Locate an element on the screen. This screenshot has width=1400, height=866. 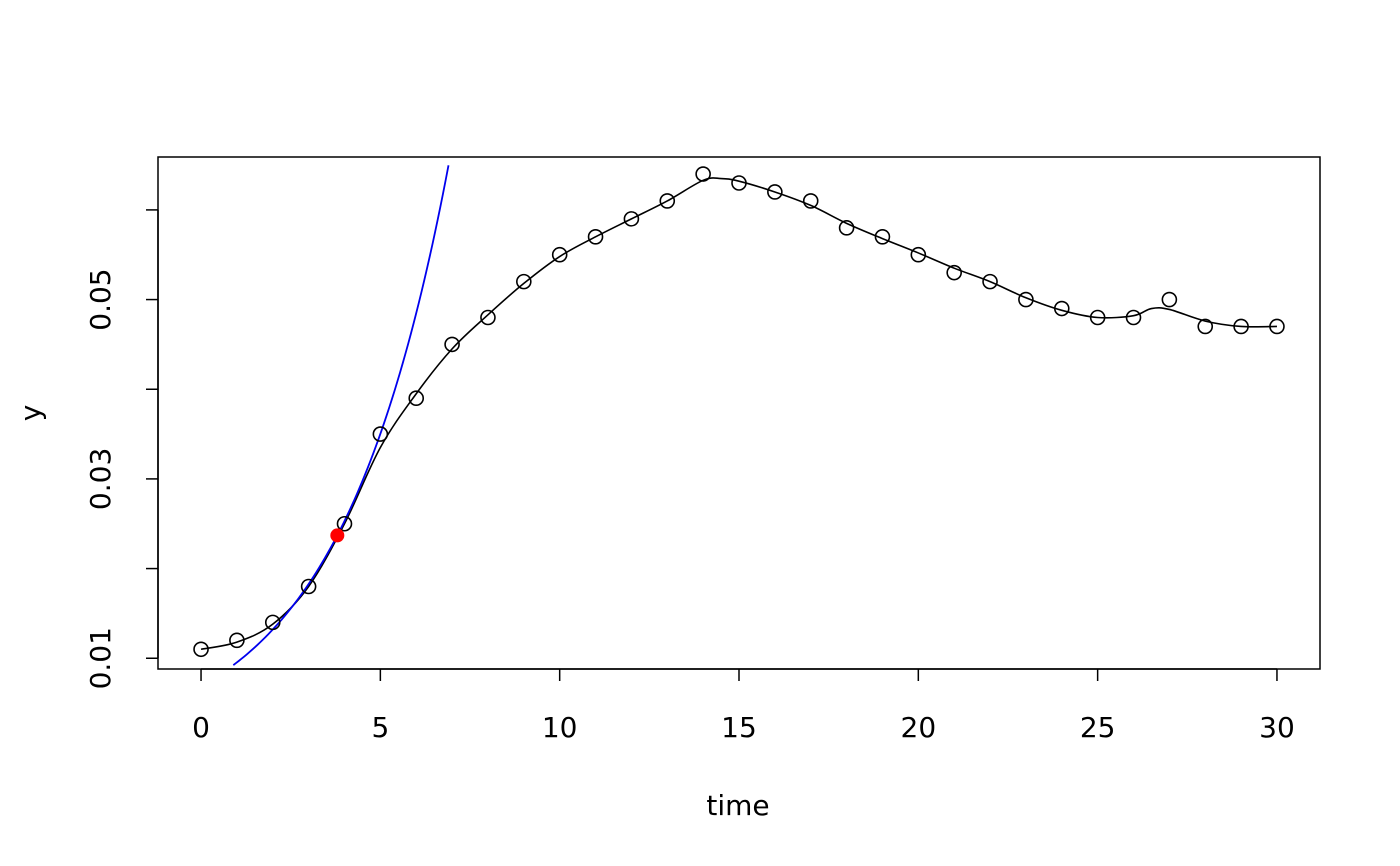
x-tick-label: 10 is located at coordinates (560, 727).